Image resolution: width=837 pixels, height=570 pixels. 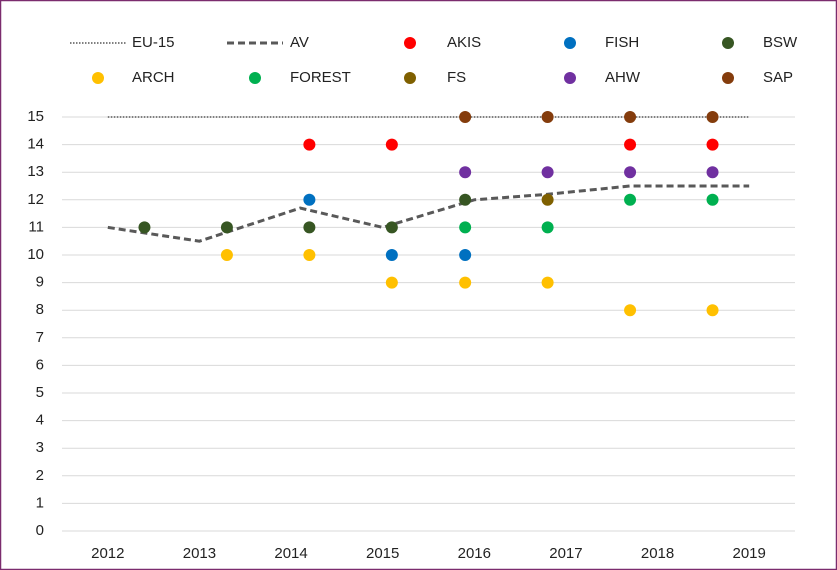 I want to click on y-tick-label: 0, so click(x=40, y=530).